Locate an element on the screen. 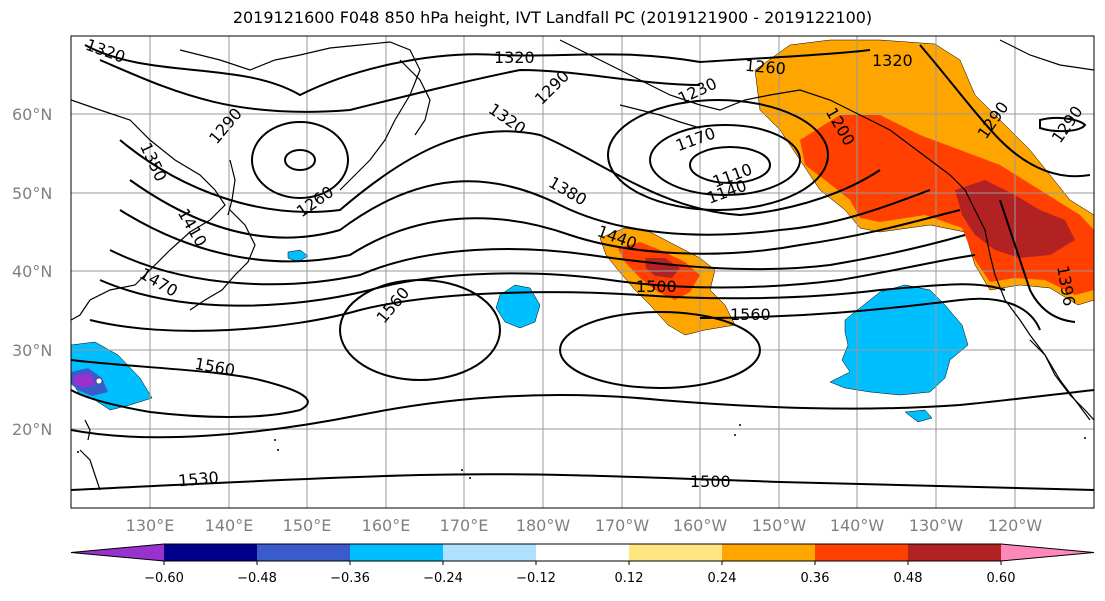 The width and height of the screenshot is (1105, 601). coastline-taiwan is located at coordinates (87, 430).